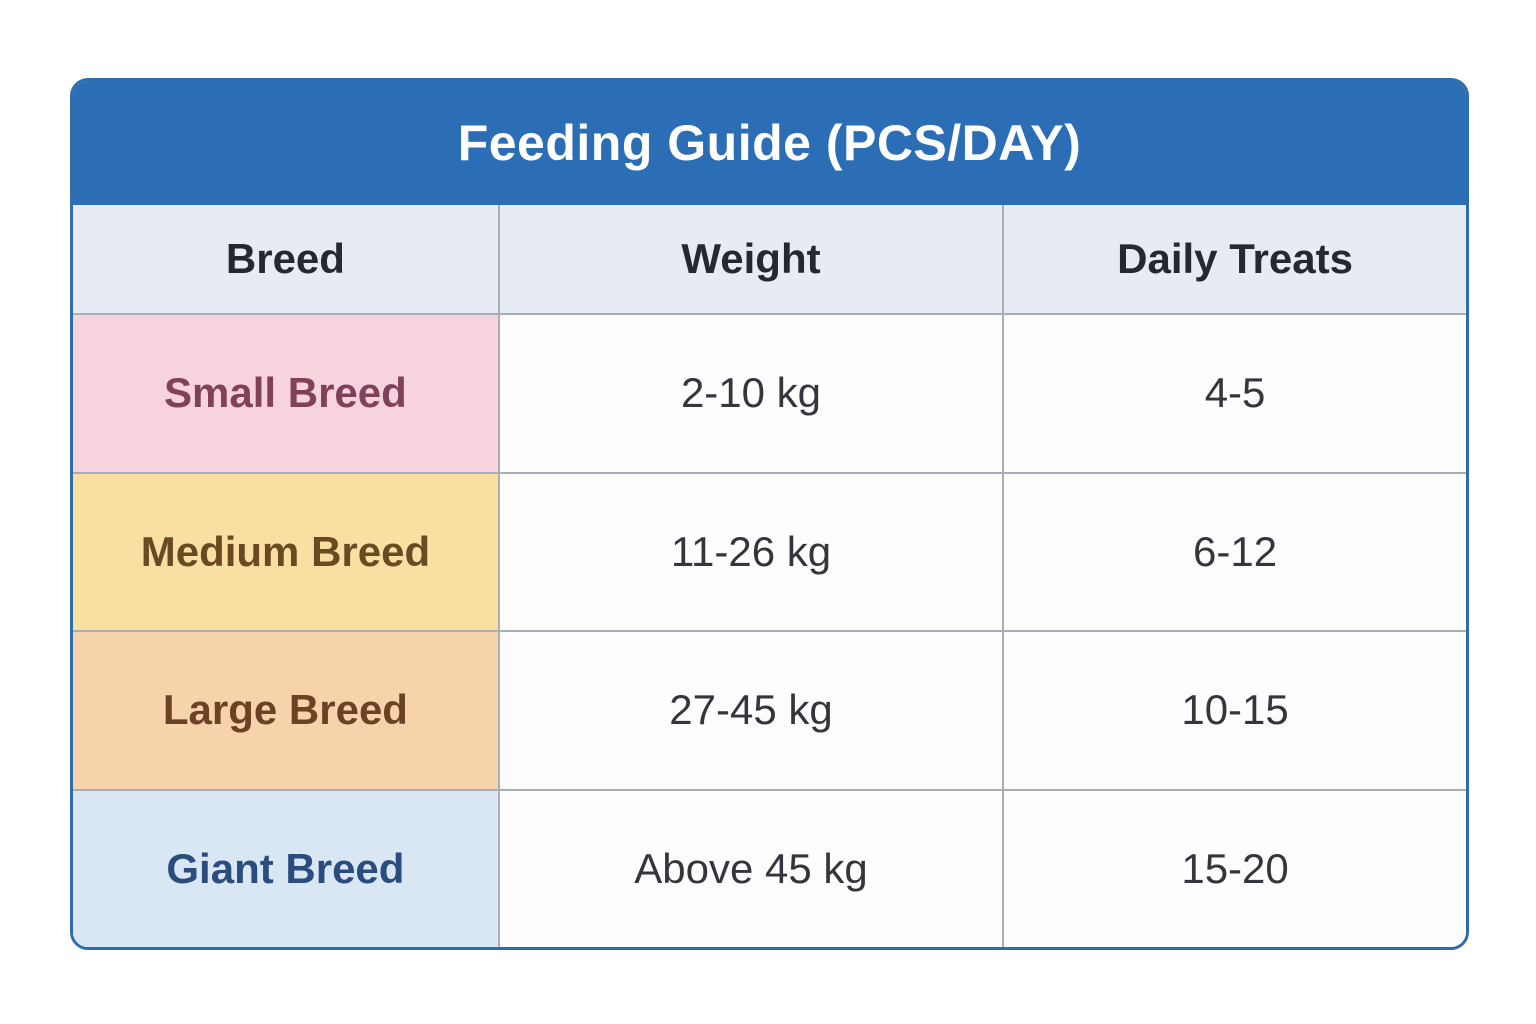 The width and height of the screenshot is (1536, 1024). I want to click on table-row: Giant Breed Above 45 kg 15-20, so click(769, 867).